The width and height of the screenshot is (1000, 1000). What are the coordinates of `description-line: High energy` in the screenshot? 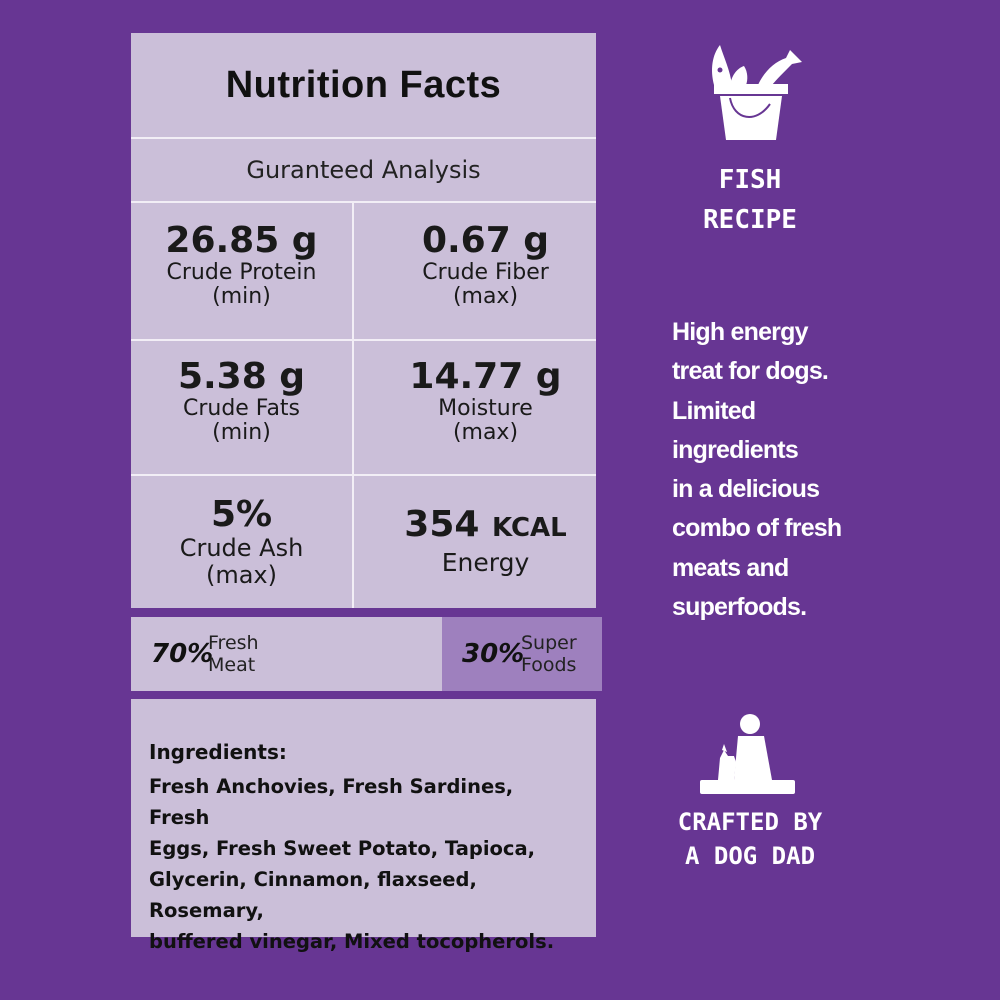 It's located at (740, 332).